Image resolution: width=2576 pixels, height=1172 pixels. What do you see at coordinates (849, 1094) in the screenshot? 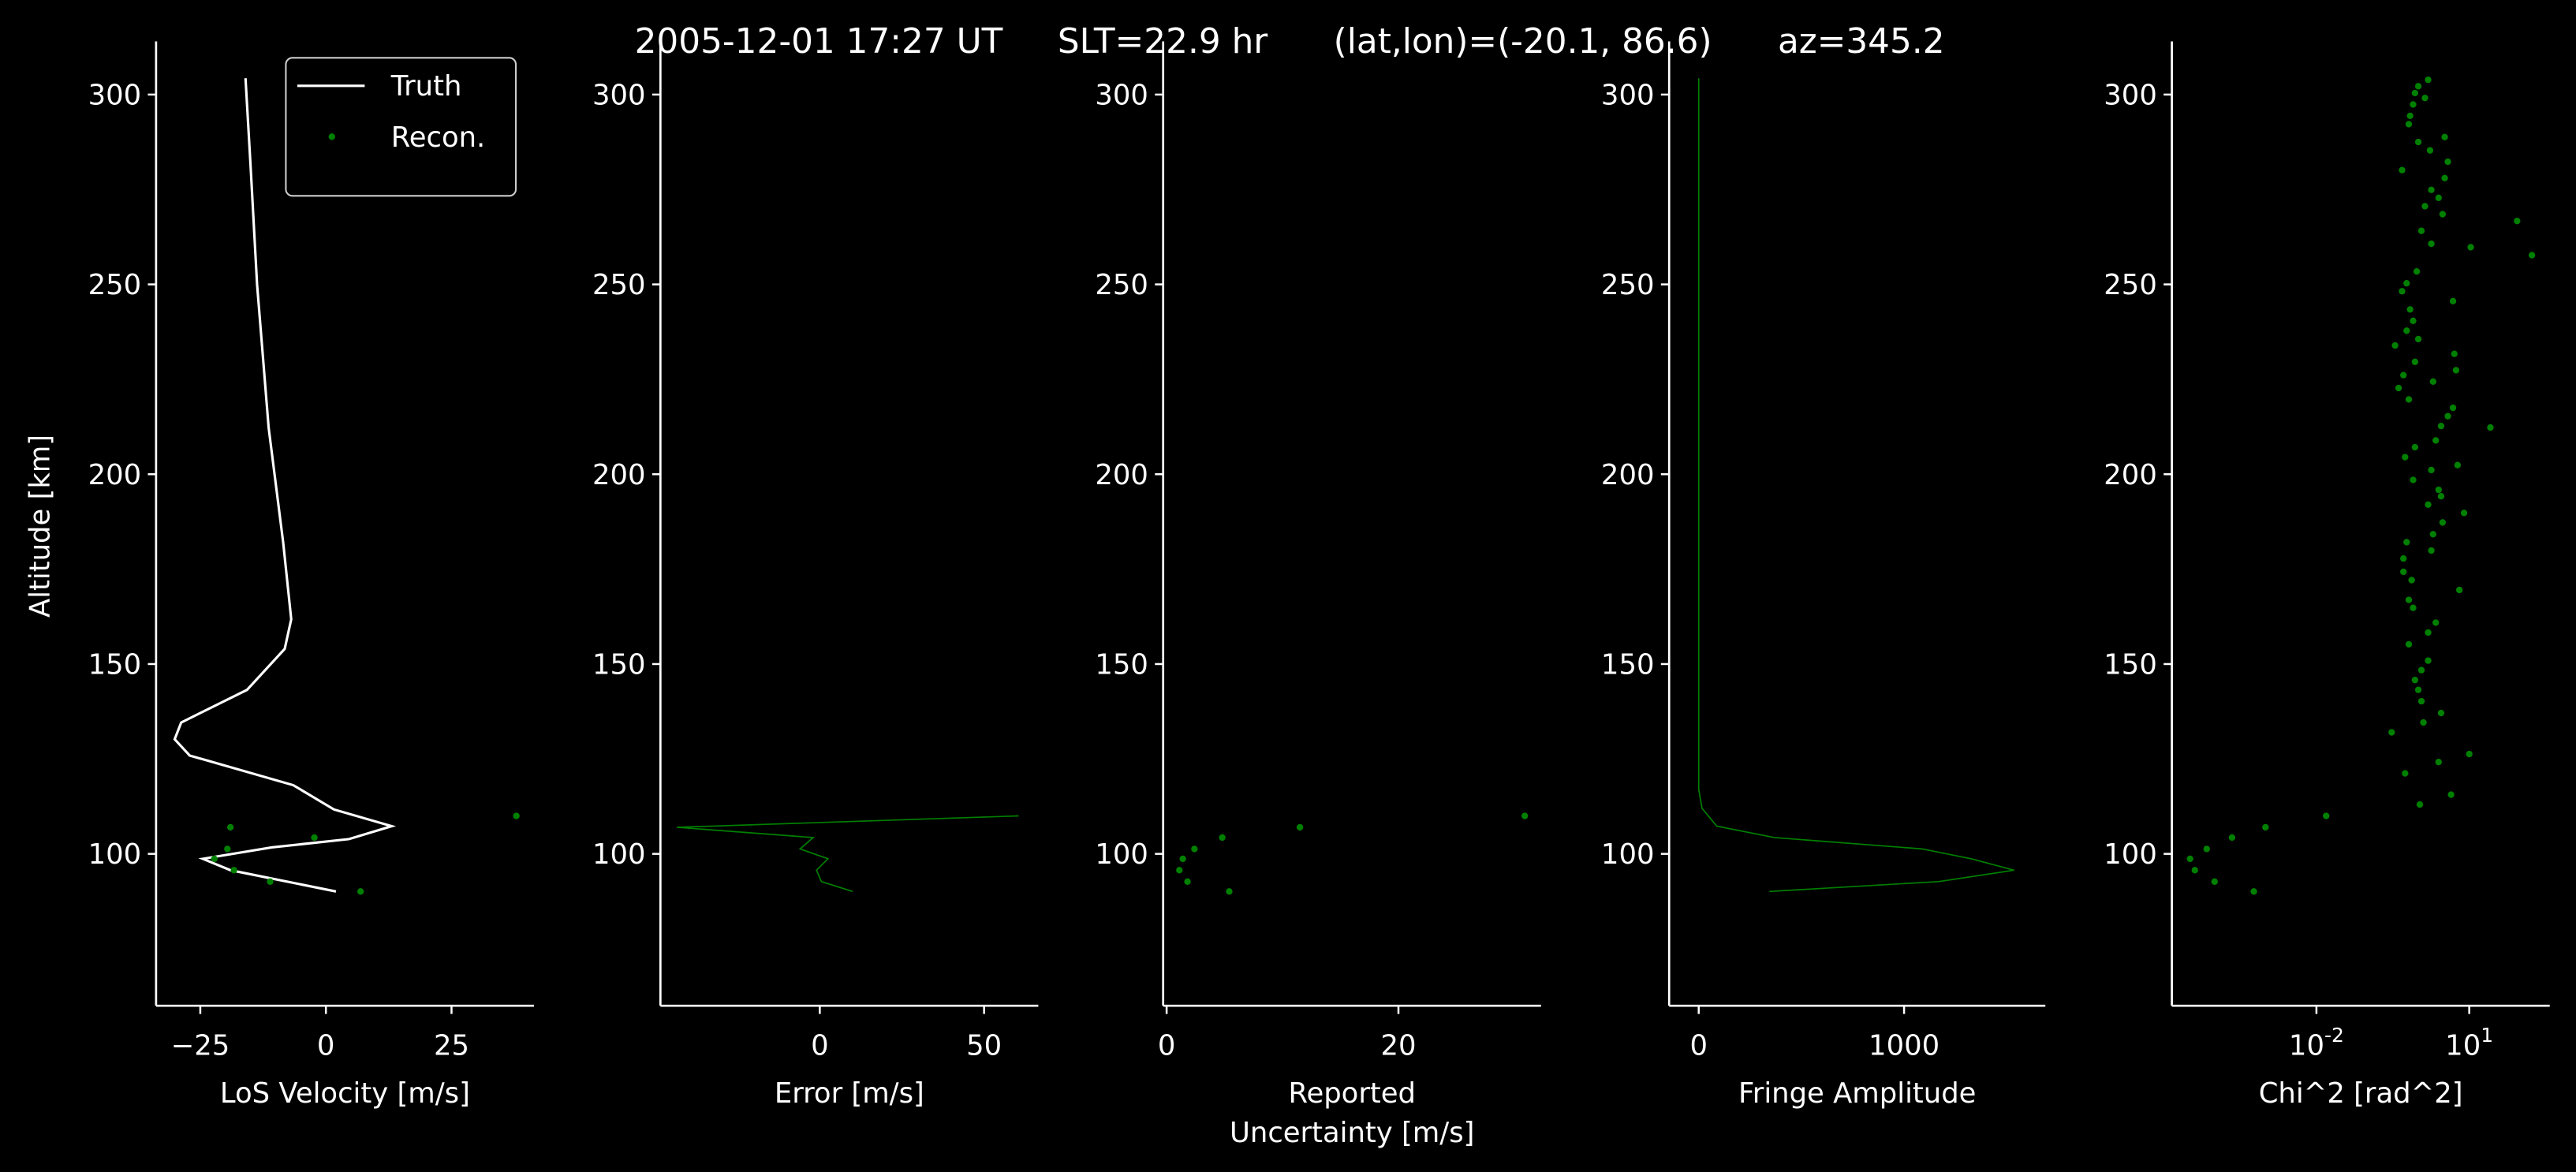
I see `x-axis-label: Error [m/s]` at bounding box center [849, 1094].